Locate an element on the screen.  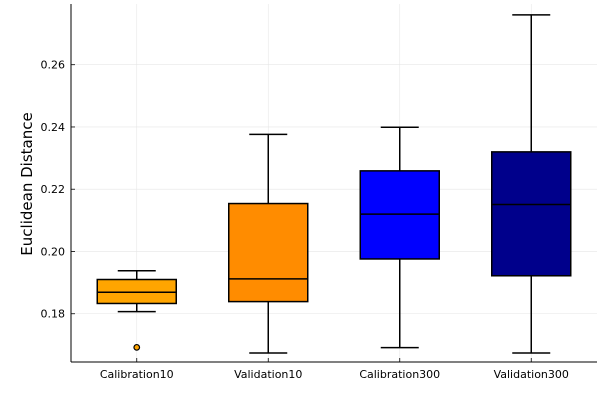
box-group-calibration300 is located at coordinates (399, 237).